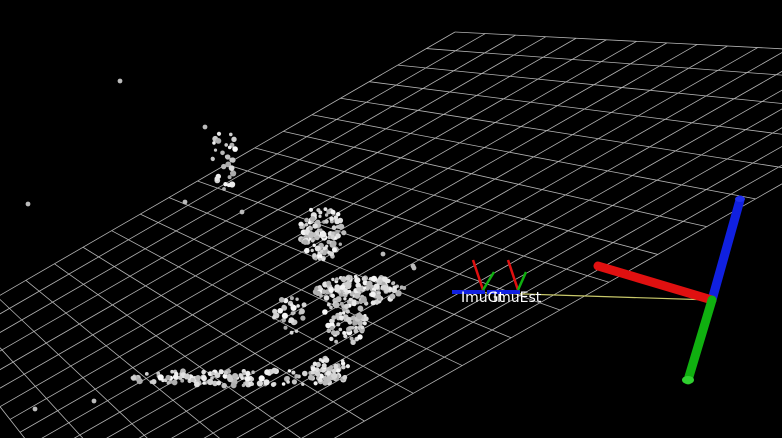 The width and height of the screenshot is (782, 438). Describe the element at coordinates (517, 298) in the screenshot. I see `imu-est-label: ImuEst` at that location.